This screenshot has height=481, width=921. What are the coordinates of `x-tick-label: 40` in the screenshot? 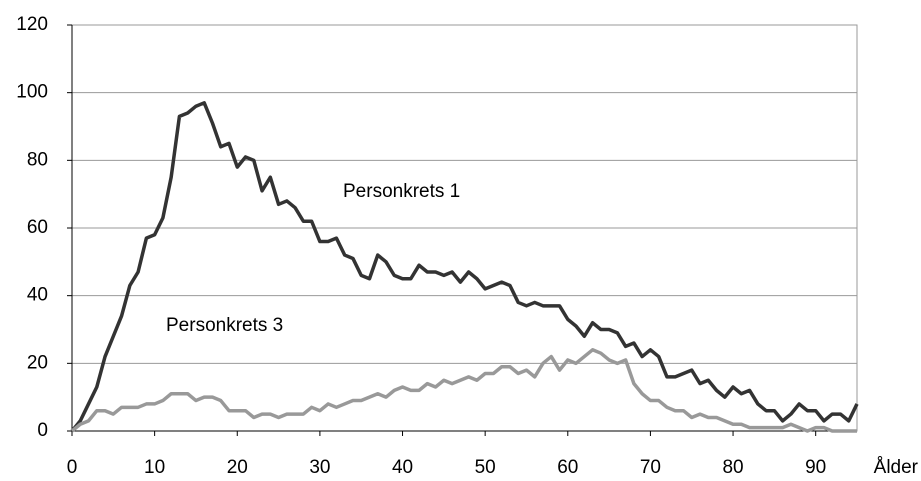 It's located at (402, 467).